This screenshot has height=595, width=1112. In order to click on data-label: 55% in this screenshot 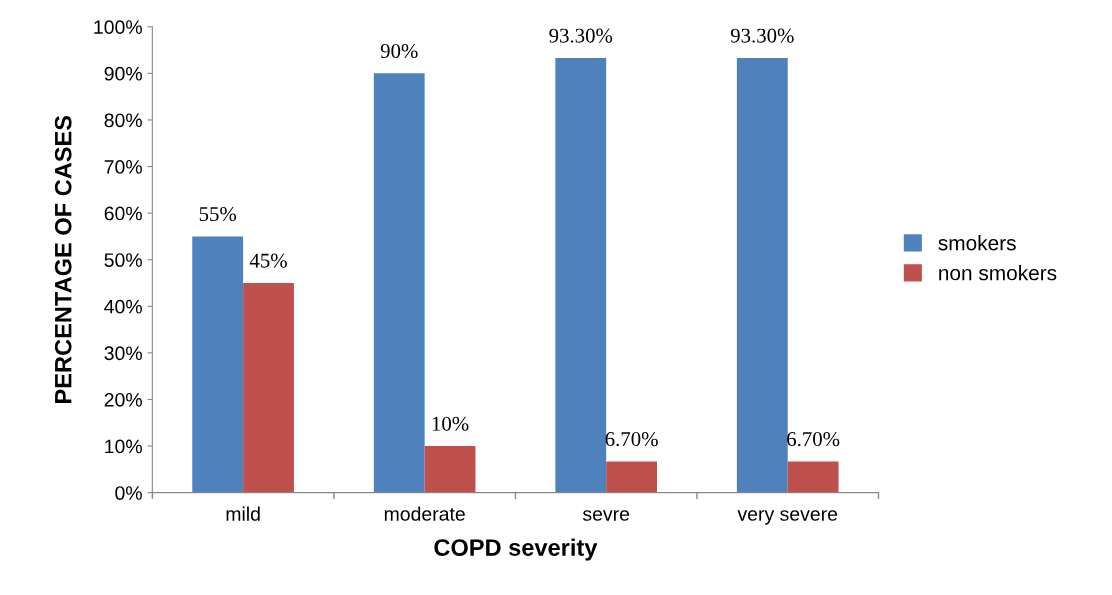, I will do `click(218, 214)`.